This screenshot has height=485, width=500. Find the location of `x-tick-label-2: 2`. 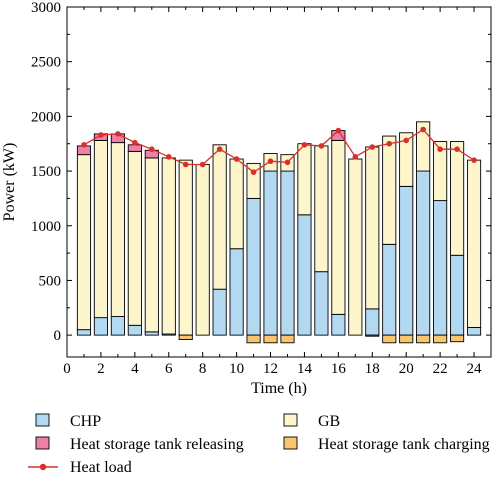

x-tick-label-2: 2 is located at coordinates (101, 369).